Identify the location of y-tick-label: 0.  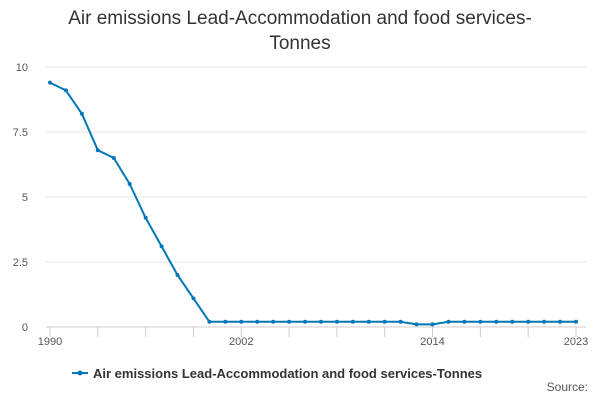
(25, 328).